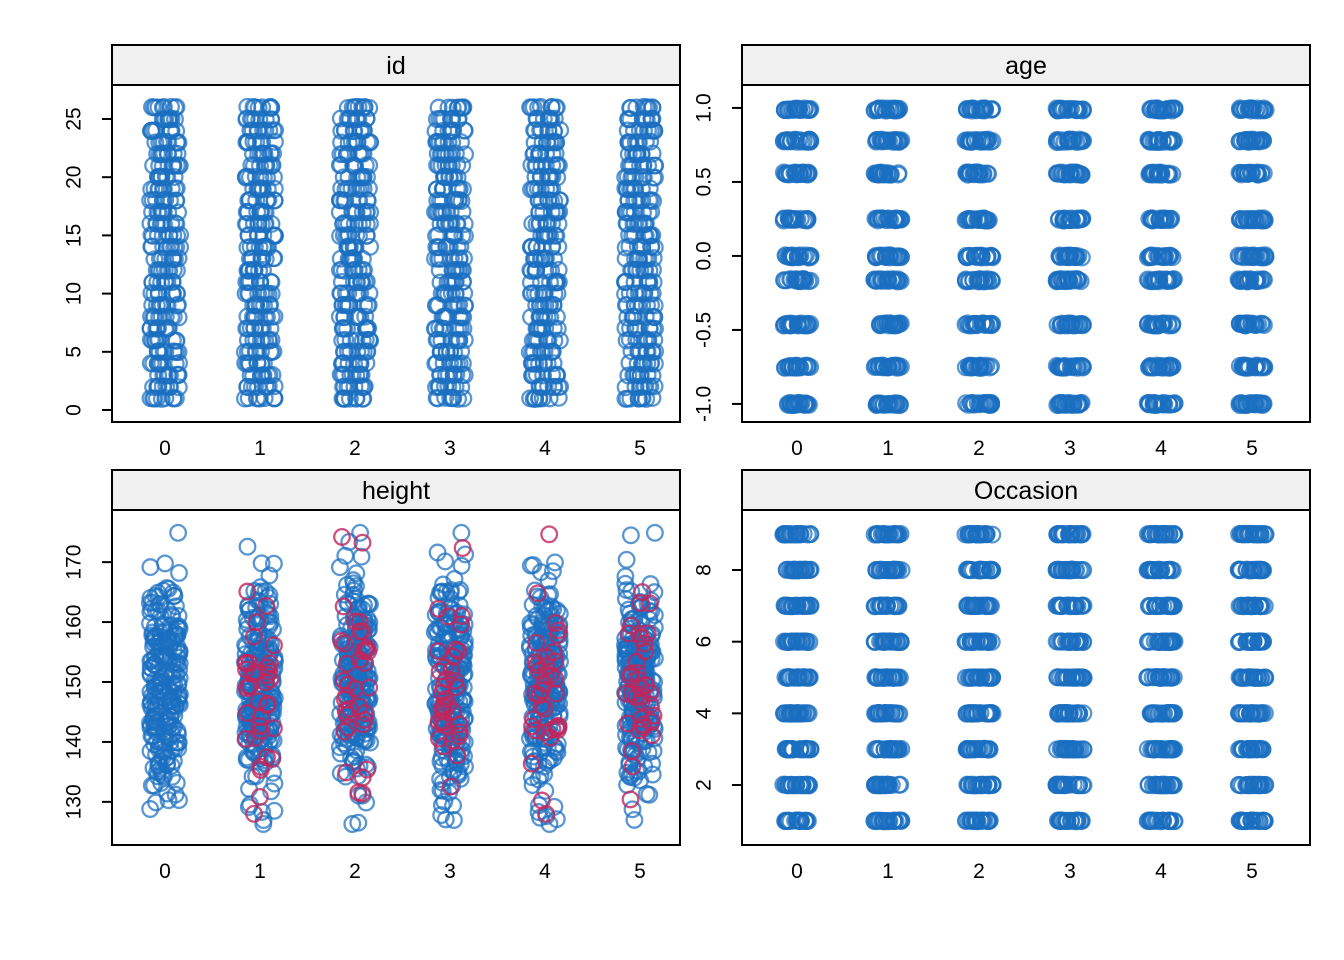 This screenshot has height=960, width=1344. What do you see at coordinates (704, 255) in the screenshot?
I see `y-tick-label: 0.0` at bounding box center [704, 255].